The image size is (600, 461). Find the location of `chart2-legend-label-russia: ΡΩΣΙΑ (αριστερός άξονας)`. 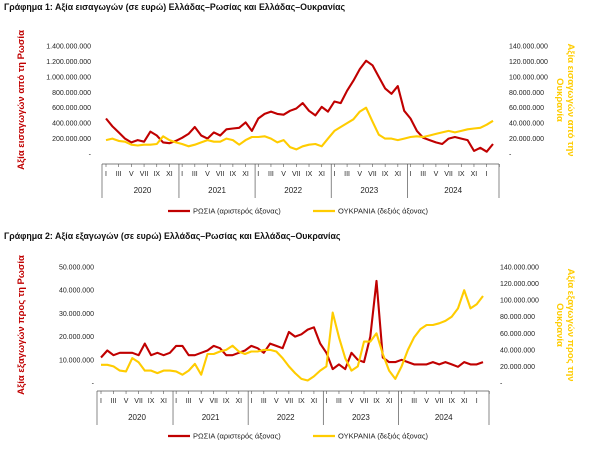

chart2-legend-label-russia: ΡΩΣΙΑ (αριστερός άξονας) is located at coordinates (237, 436).